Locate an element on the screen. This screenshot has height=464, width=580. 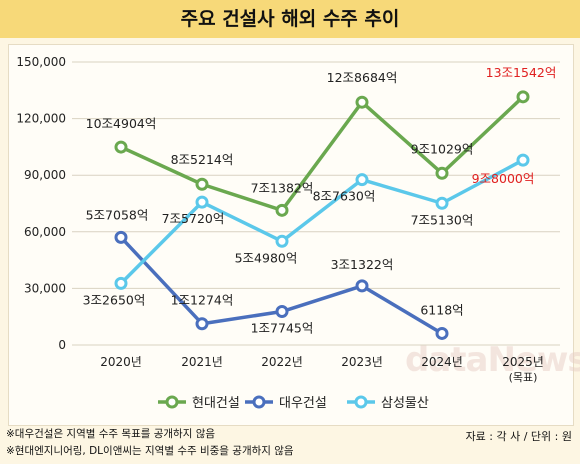
data-label: 5조4980억 is located at coordinates (266, 257).